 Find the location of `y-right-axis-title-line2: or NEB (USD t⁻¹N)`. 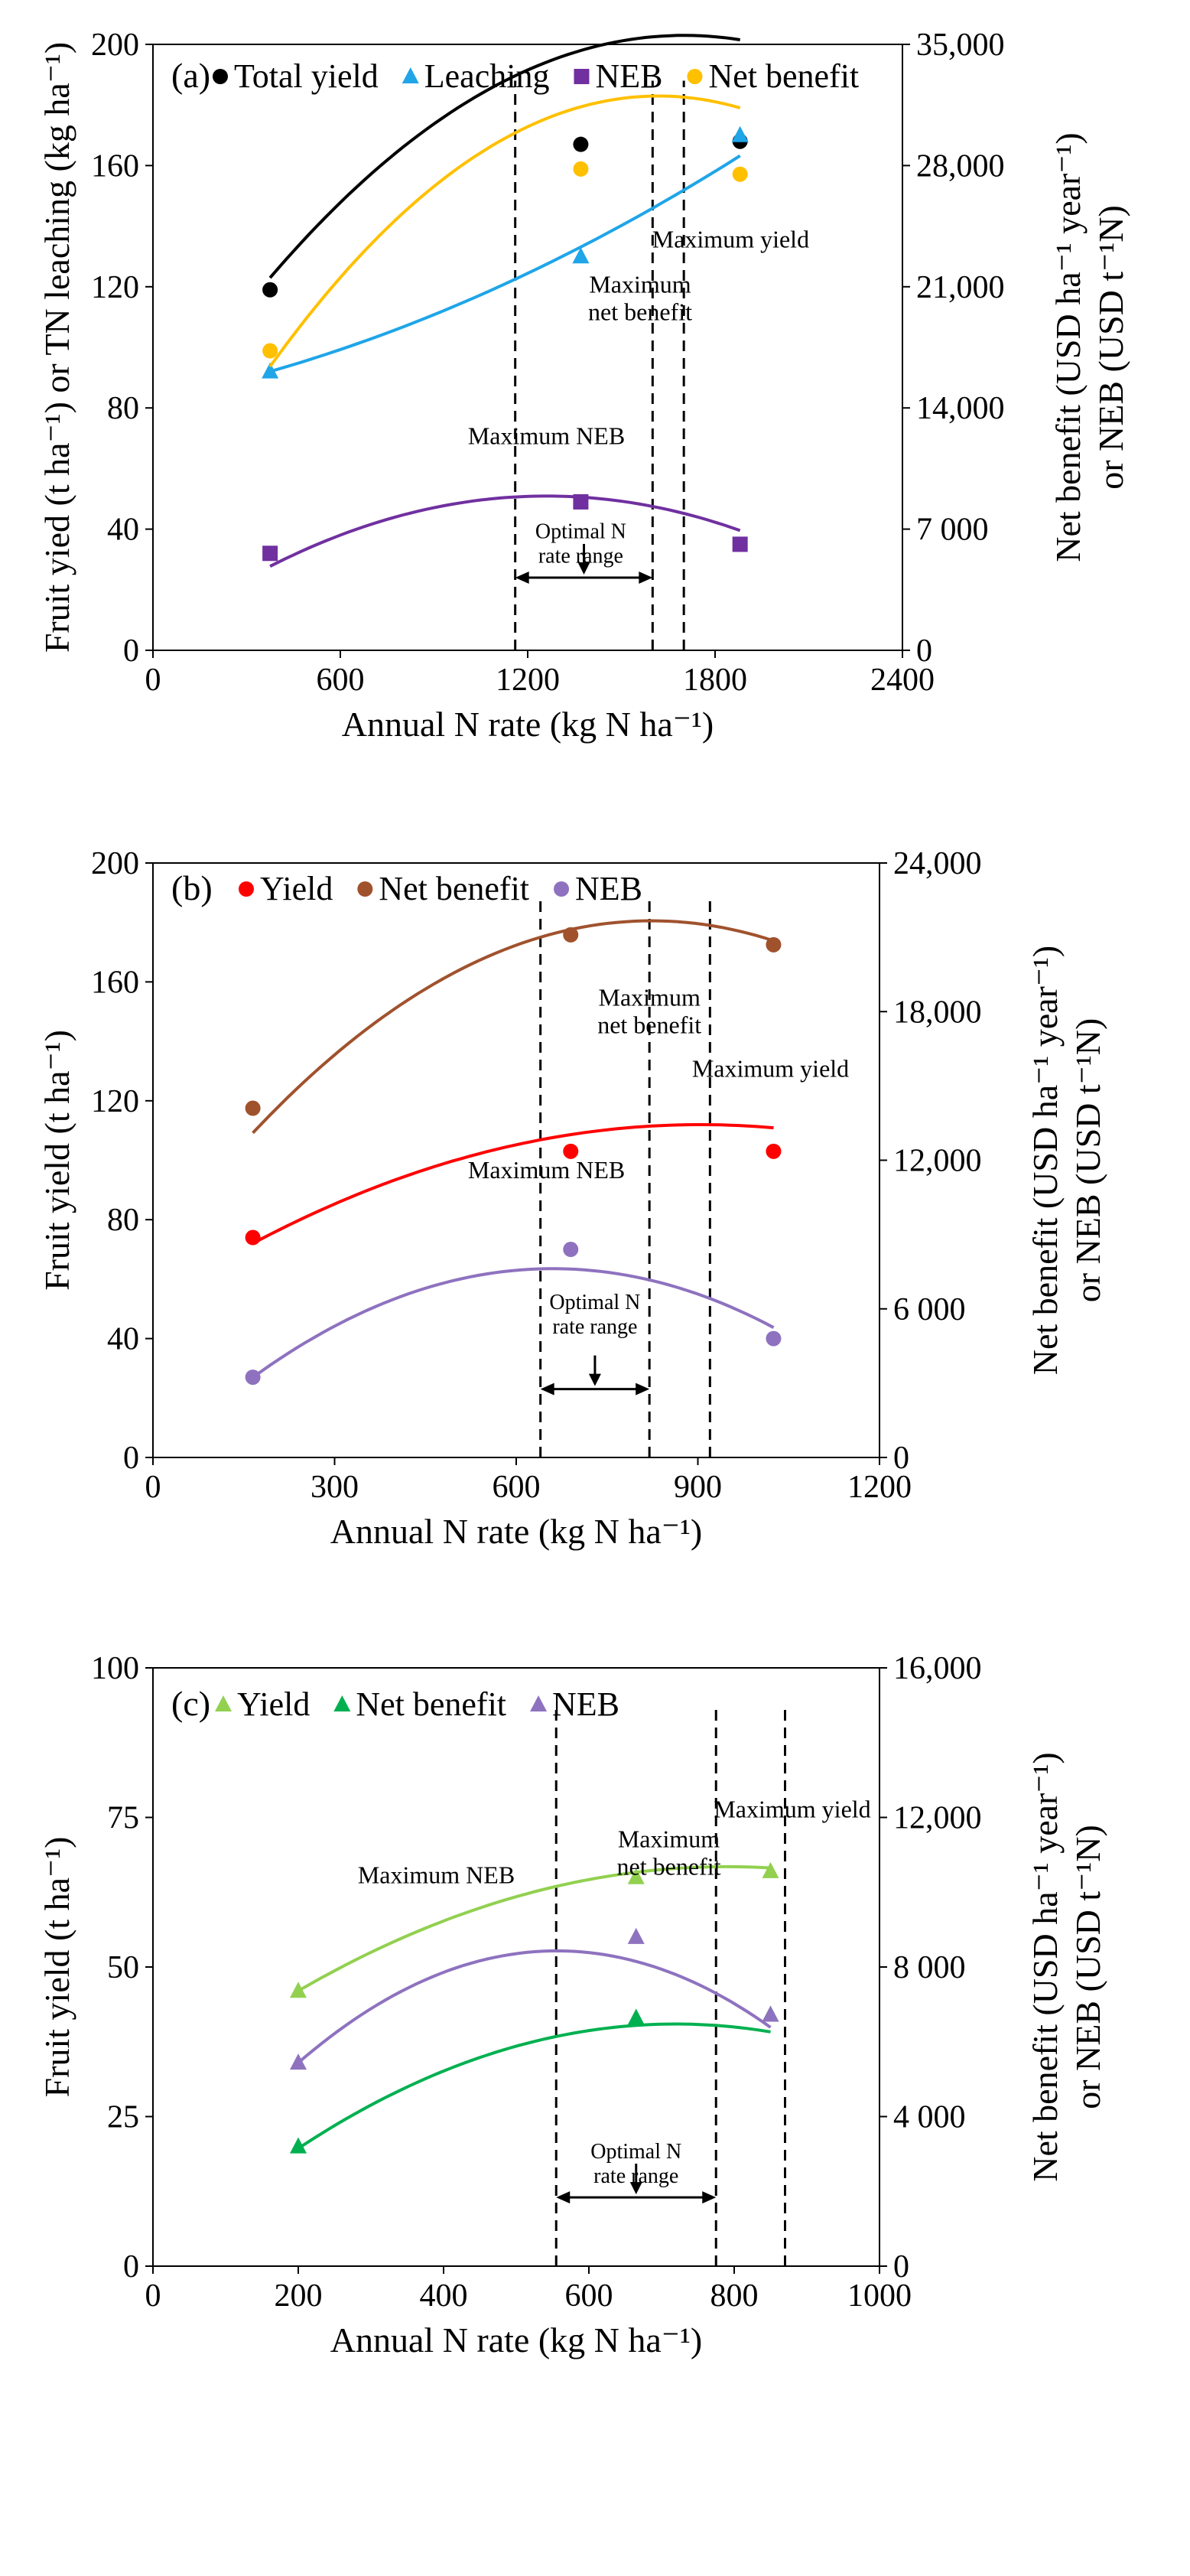

y-right-axis-title-line2: or NEB (USD t⁻¹N) is located at coordinates (1087, 1160).